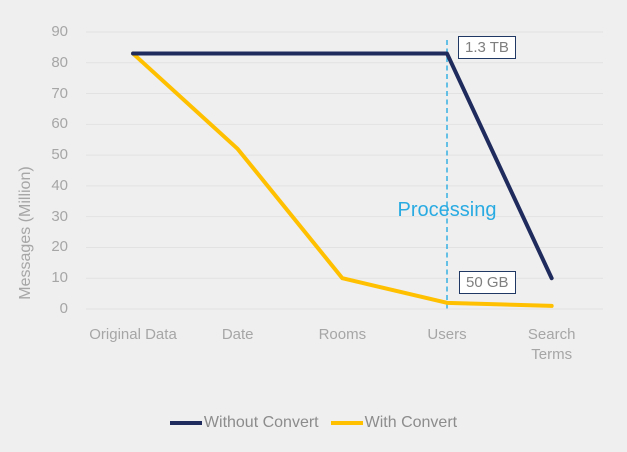  Describe the element at coordinates (185, 423) in the screenshot. I see `legend-swatch-without-convert-icon` at that location.